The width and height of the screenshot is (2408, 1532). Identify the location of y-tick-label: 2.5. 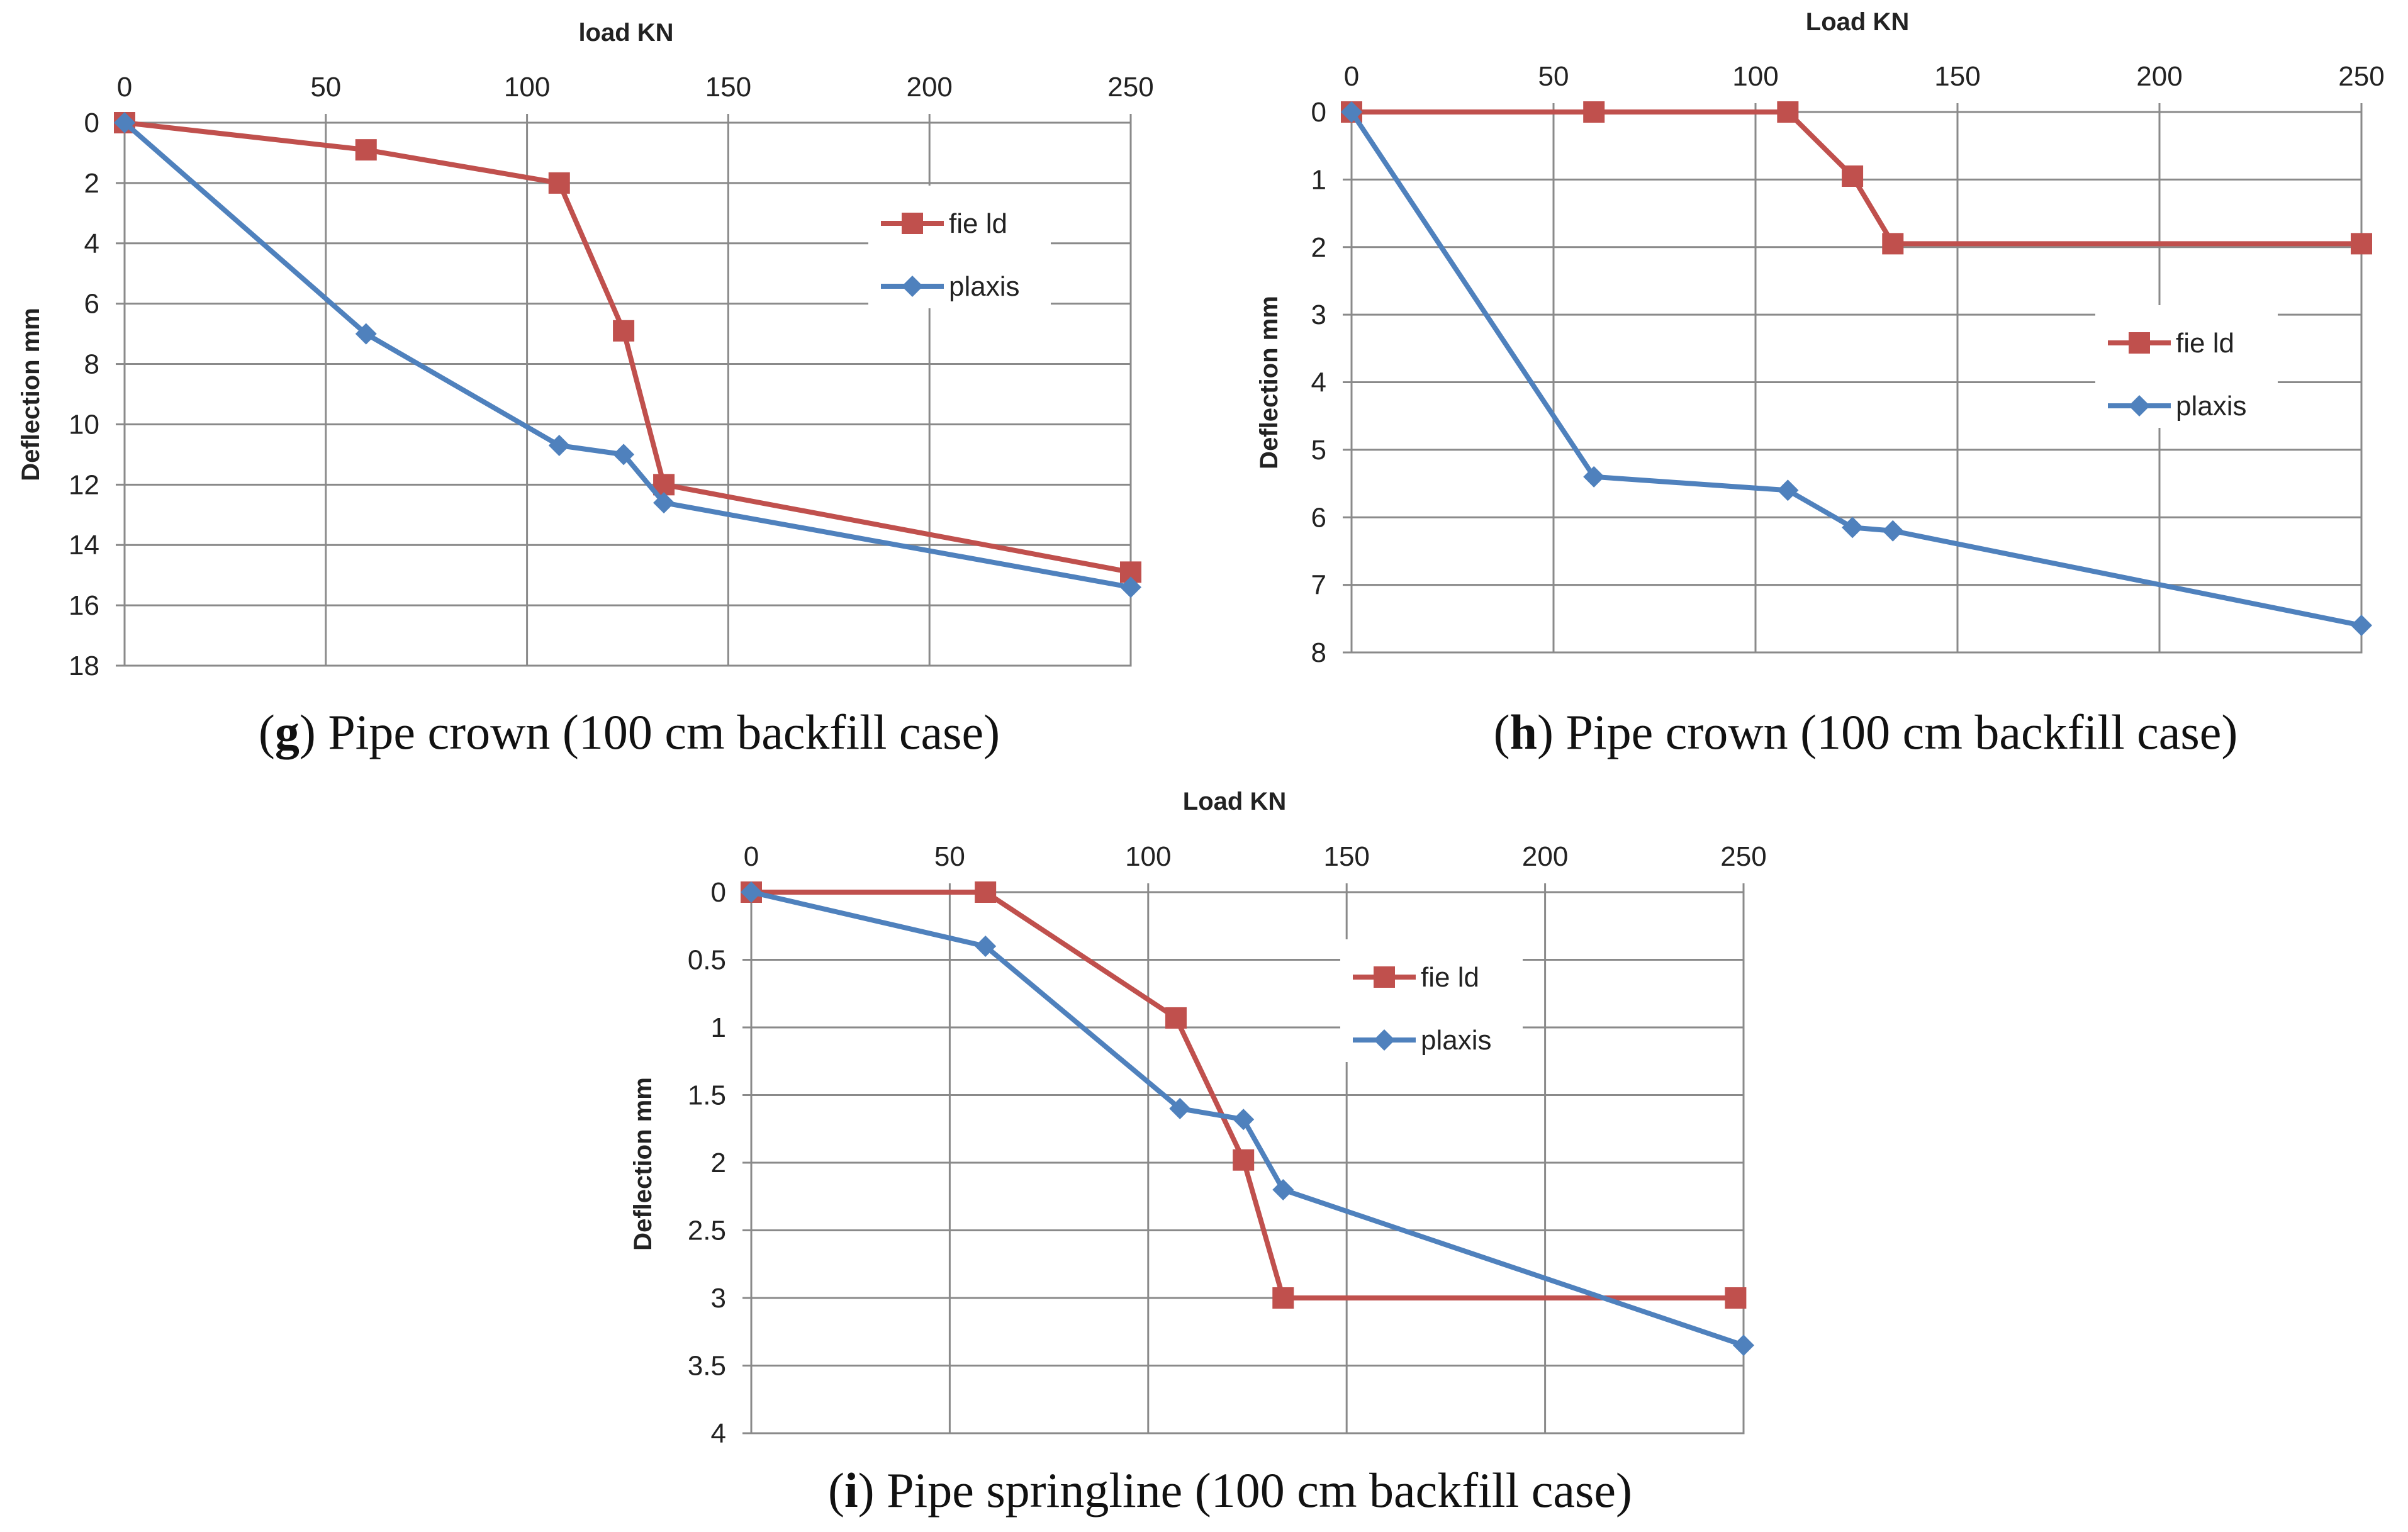
(707, 1231).